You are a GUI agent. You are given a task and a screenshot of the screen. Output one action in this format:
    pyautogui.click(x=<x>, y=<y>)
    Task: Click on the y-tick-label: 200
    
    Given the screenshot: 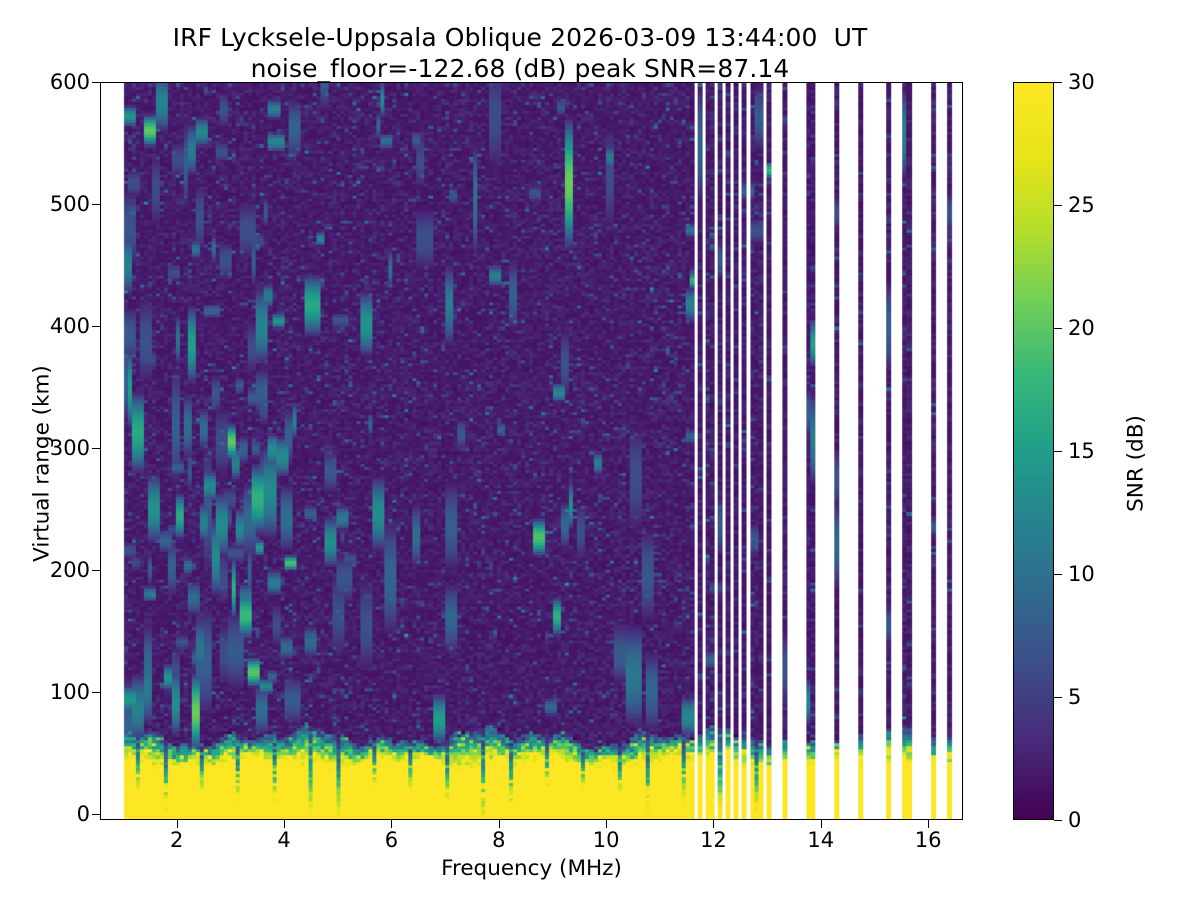 What is the action you would take?
    pyautogui.click(x=69, y=569)
    